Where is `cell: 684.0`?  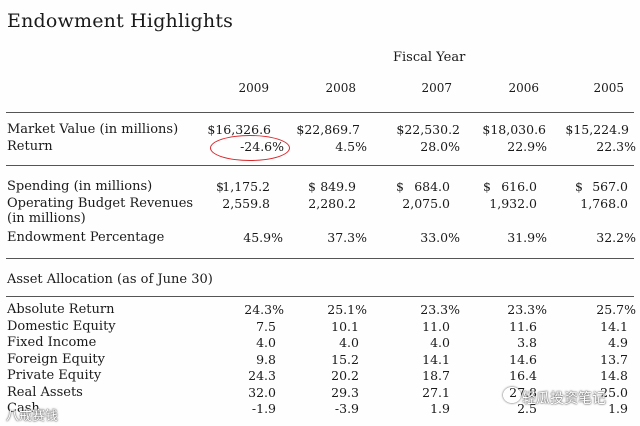
cell: 684.0 is located at coordinates (432, 186).